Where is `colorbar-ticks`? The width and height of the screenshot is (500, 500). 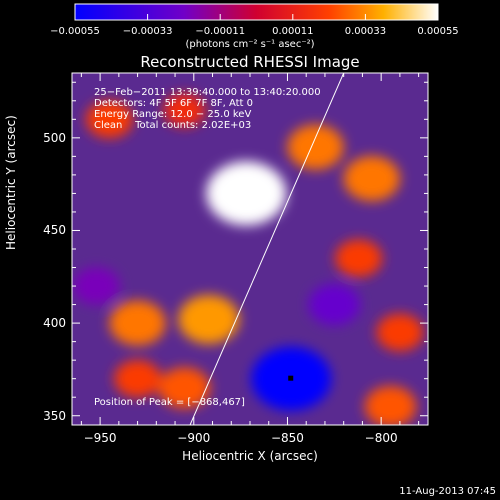
colorbar-ticks is located at coordinates (256, 17).